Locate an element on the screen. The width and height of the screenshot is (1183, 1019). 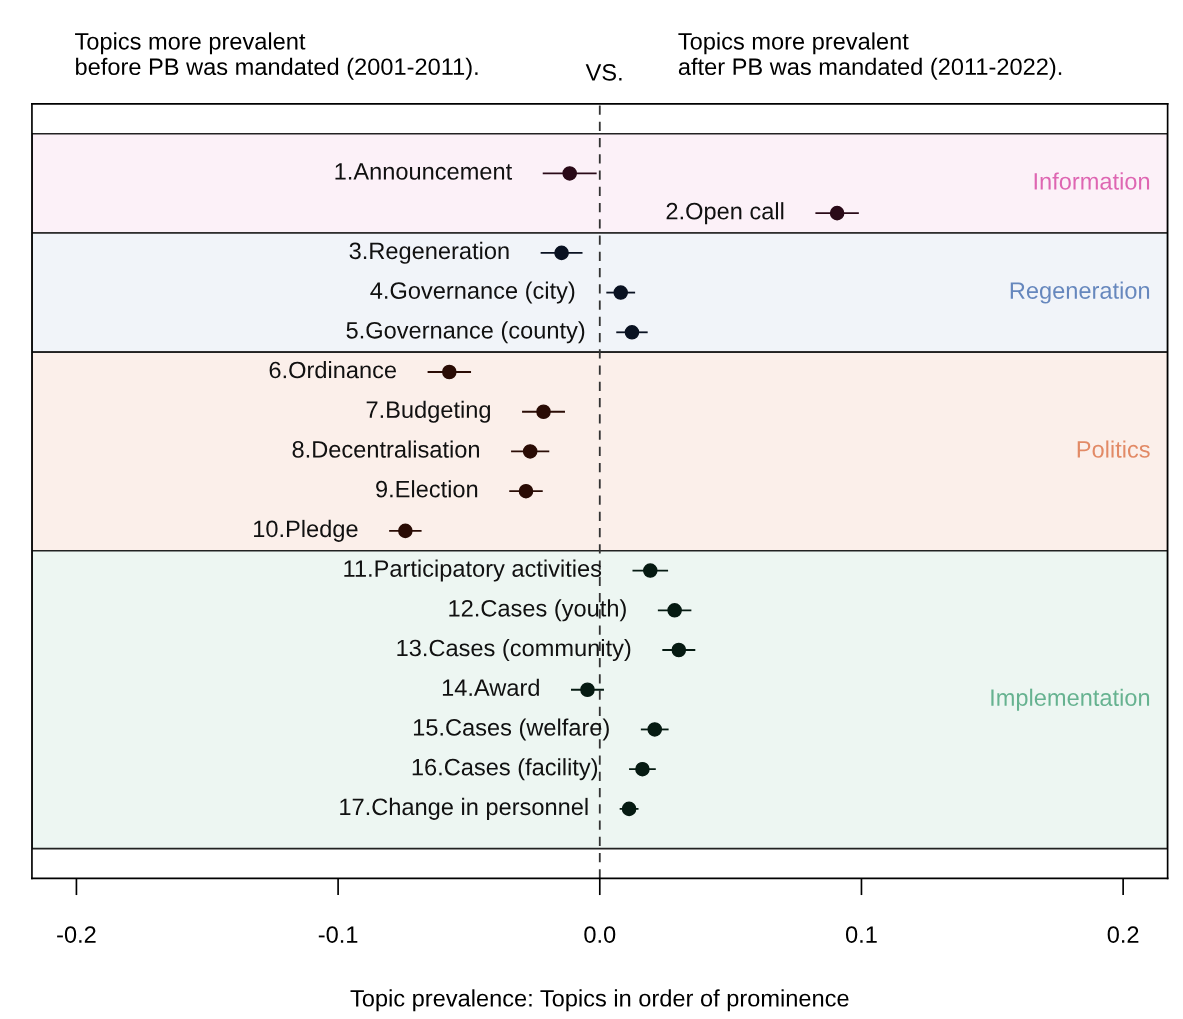
text: Topics more prevalent before PB was mandated (2001-2011). is located at coordinates (276, 56).